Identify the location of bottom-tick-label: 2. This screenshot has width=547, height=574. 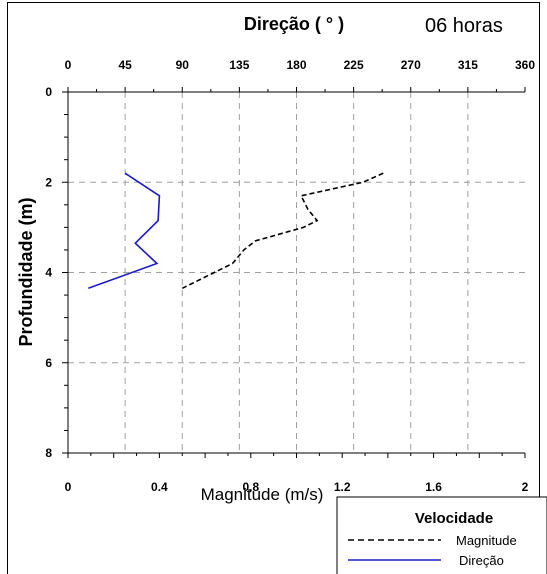
(525, 487).